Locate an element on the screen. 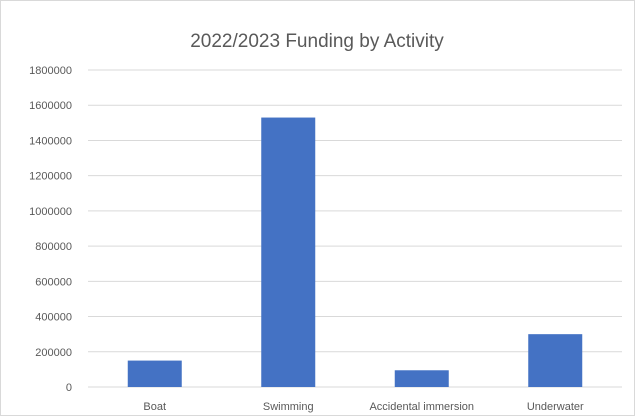 This screenshot has height=416, width=635. x-category-label: Underwater is located at coordinates (555, 407).